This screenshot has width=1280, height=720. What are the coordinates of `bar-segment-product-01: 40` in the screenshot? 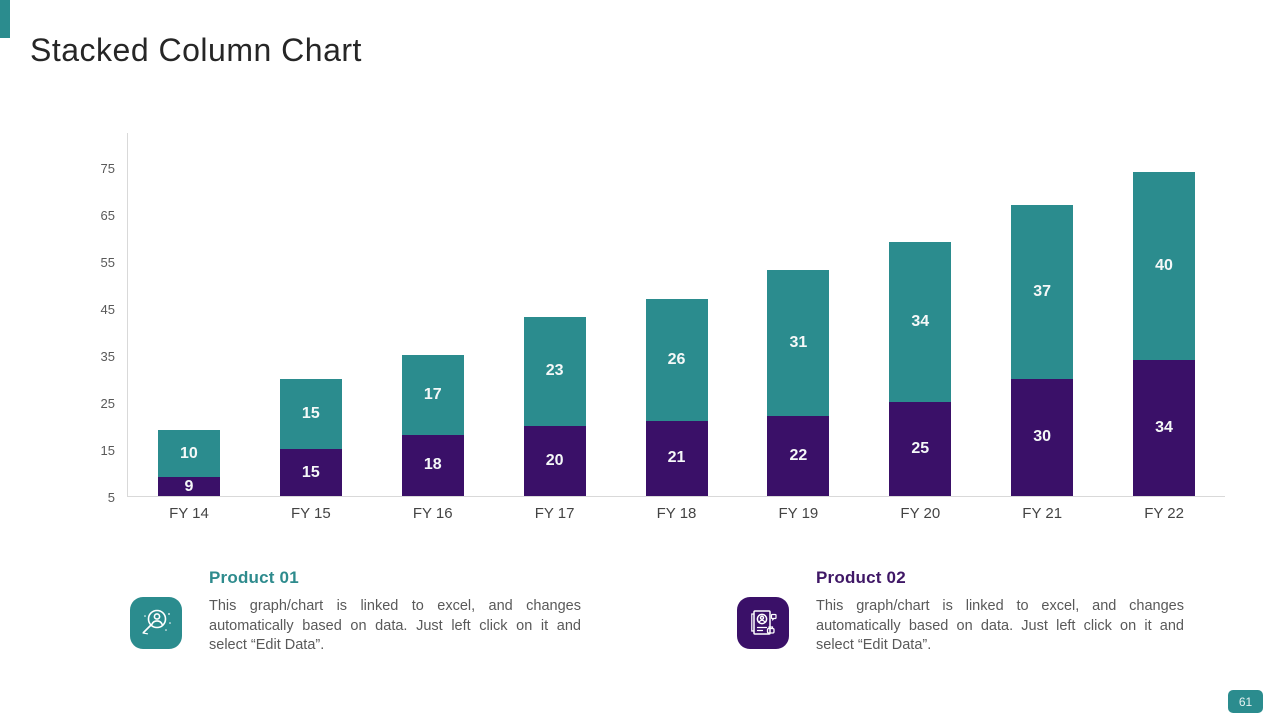 It's located at (1164, 265).